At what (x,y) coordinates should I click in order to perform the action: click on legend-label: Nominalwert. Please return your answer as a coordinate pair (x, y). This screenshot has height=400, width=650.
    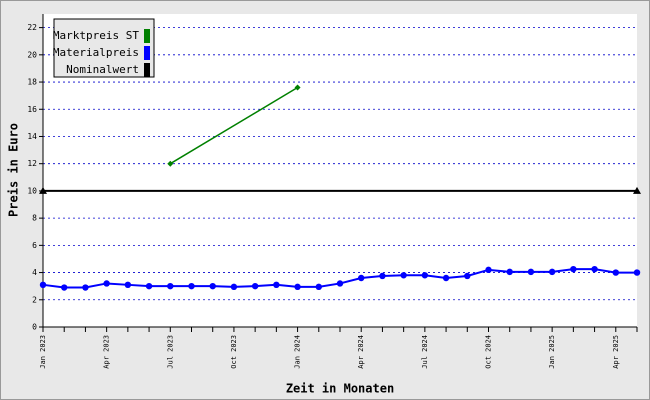
    Looking at the image, I should click on (102, 69).